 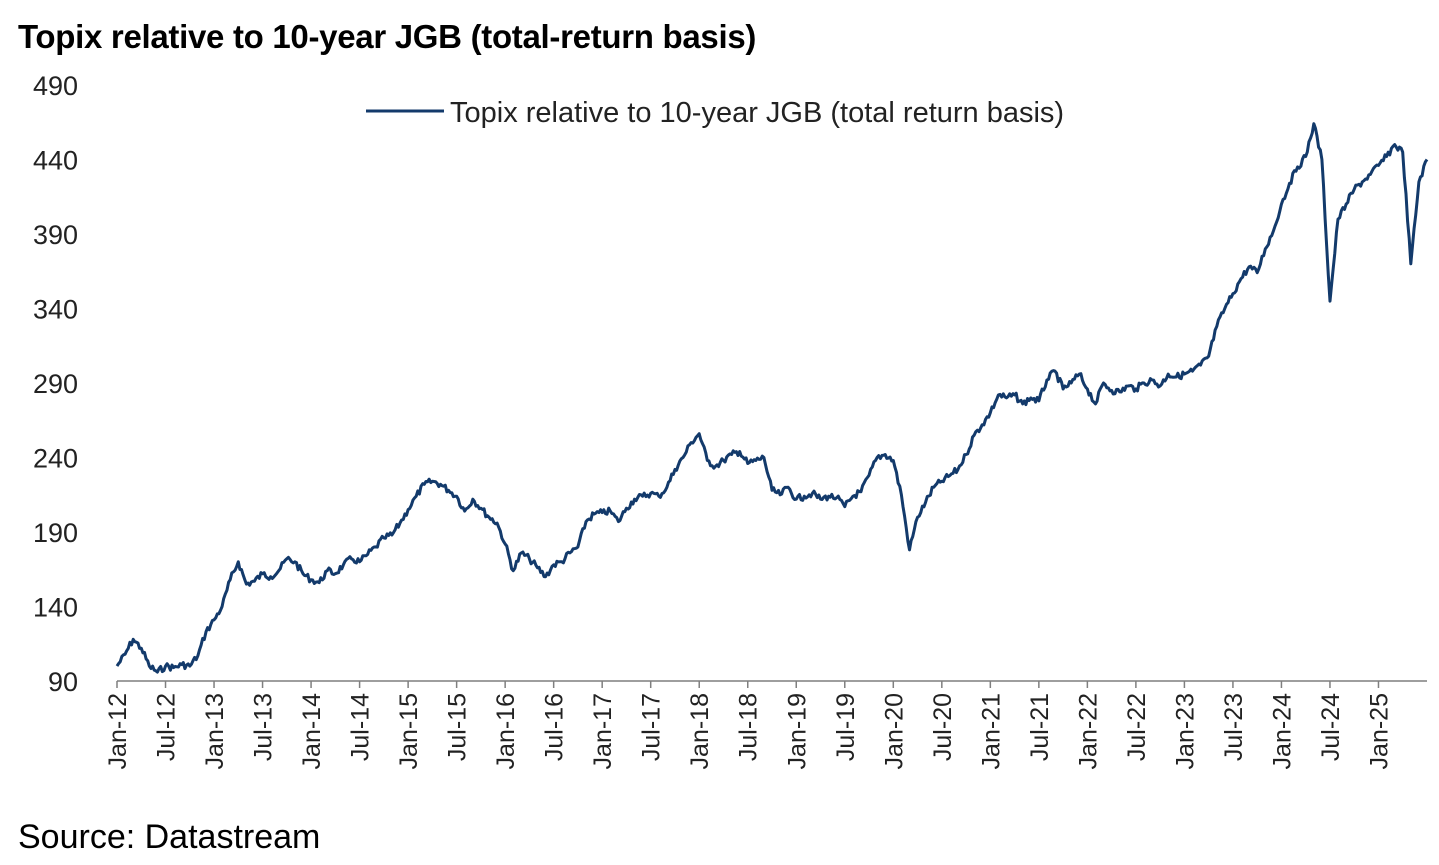 What do you see at coordinates (63, 682) in the screenshot?
I see `y-tick-label: 90` at bounding box center [63, 682].